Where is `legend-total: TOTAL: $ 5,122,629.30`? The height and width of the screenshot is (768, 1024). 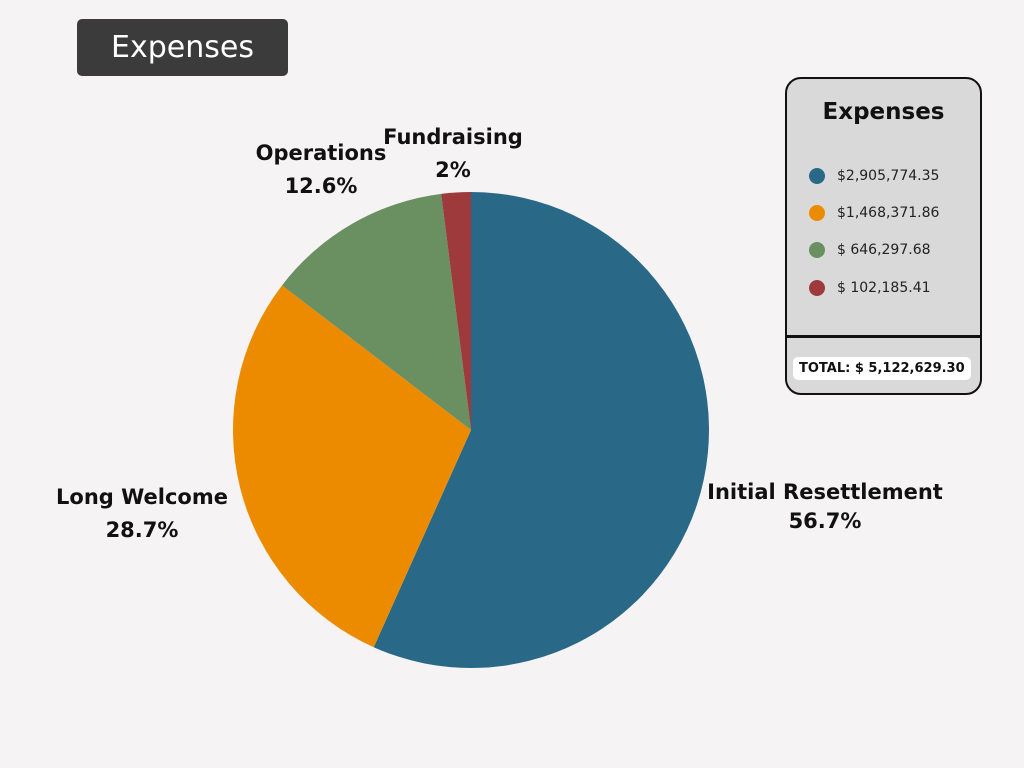 legend-total: TOTAL: $ 5,122,629.30 is located at coordinates (882, 368).